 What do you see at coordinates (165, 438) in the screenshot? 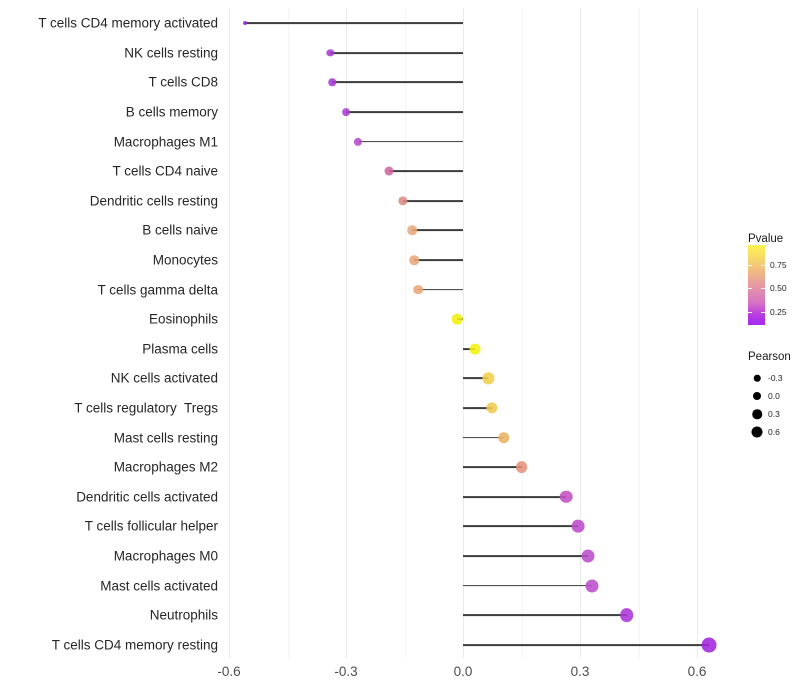
I see `category-label: Mast cells resting` at bounding box center [165, 438].